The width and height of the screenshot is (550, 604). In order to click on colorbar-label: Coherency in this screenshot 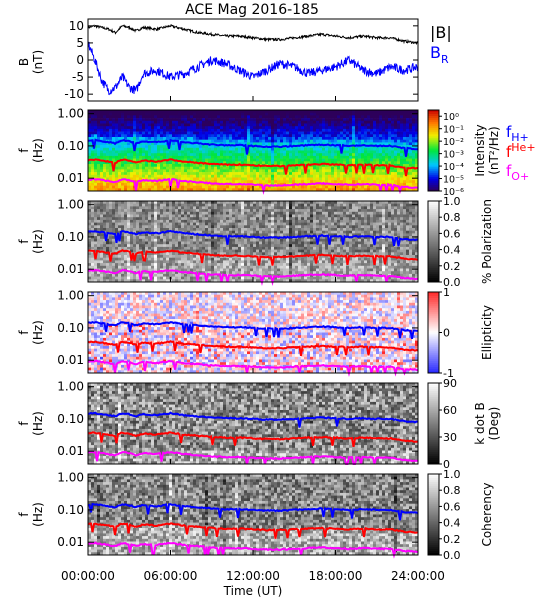, I will do `click(487, 514)`.